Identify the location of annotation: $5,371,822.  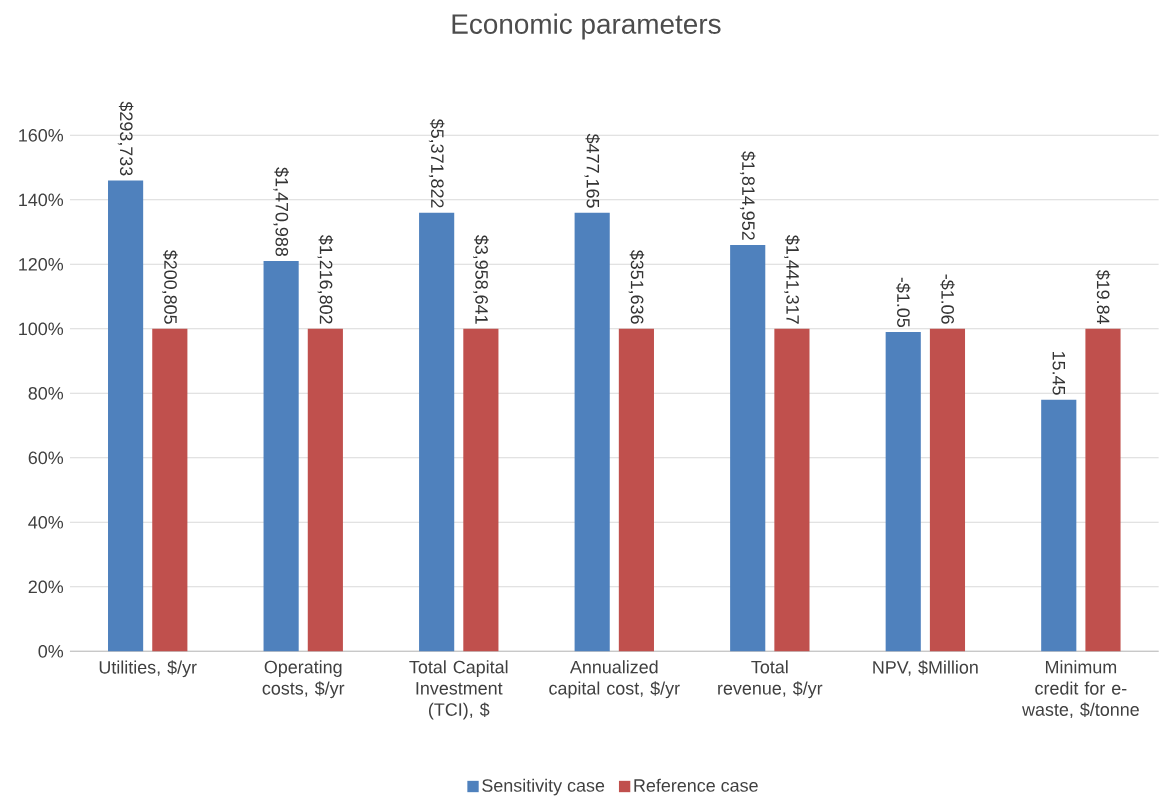
(436, 163).